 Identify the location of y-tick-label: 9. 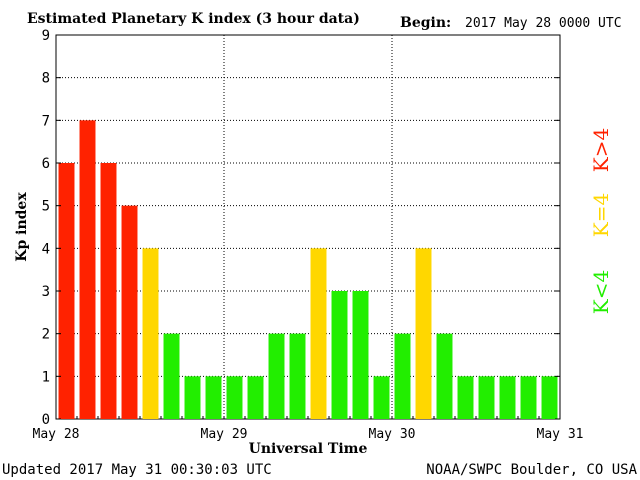
(46, 36).